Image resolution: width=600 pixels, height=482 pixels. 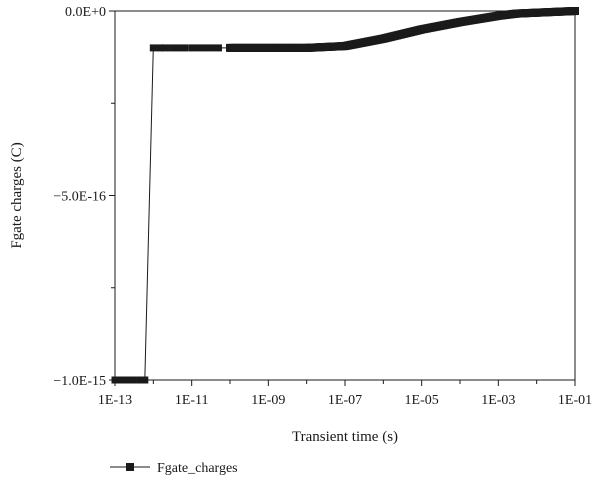 I want to click on series-marker-dense, so click(x=575, y=11).